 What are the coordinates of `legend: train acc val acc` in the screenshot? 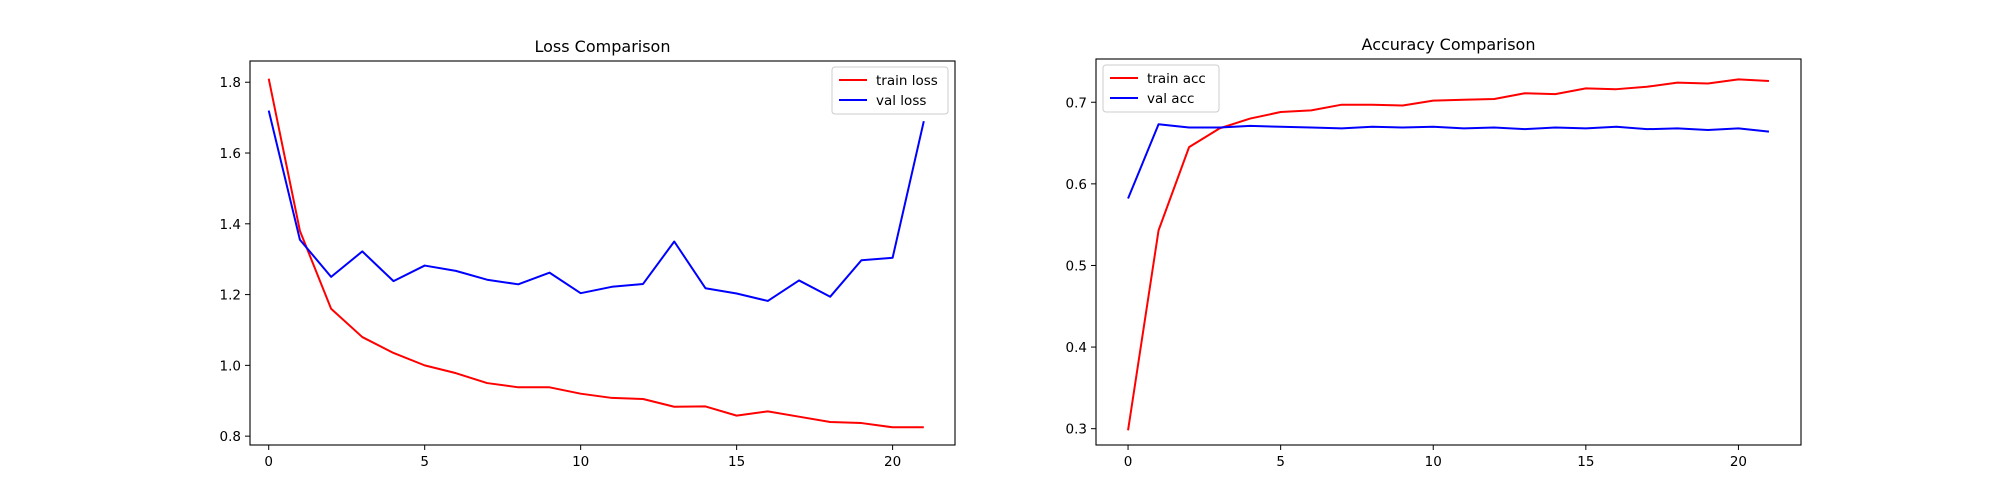 It's located at (1161, 88).